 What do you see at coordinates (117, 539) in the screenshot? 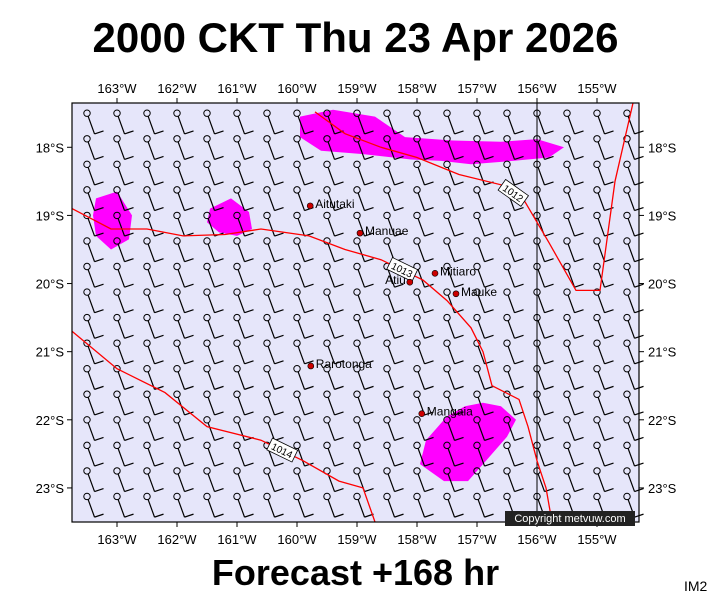
I see `lon-label-bottom: 163°W` at bounding box center [117, 539].